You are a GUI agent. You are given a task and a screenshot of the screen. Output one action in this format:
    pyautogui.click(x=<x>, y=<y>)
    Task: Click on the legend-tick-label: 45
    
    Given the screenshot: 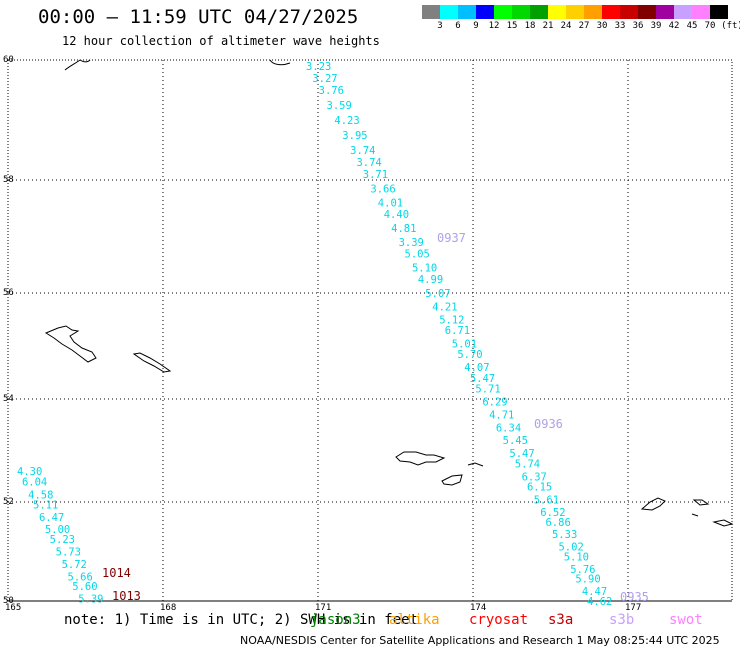 What is the action you would take?
    pyautogui.click(x=692, y=26)
    